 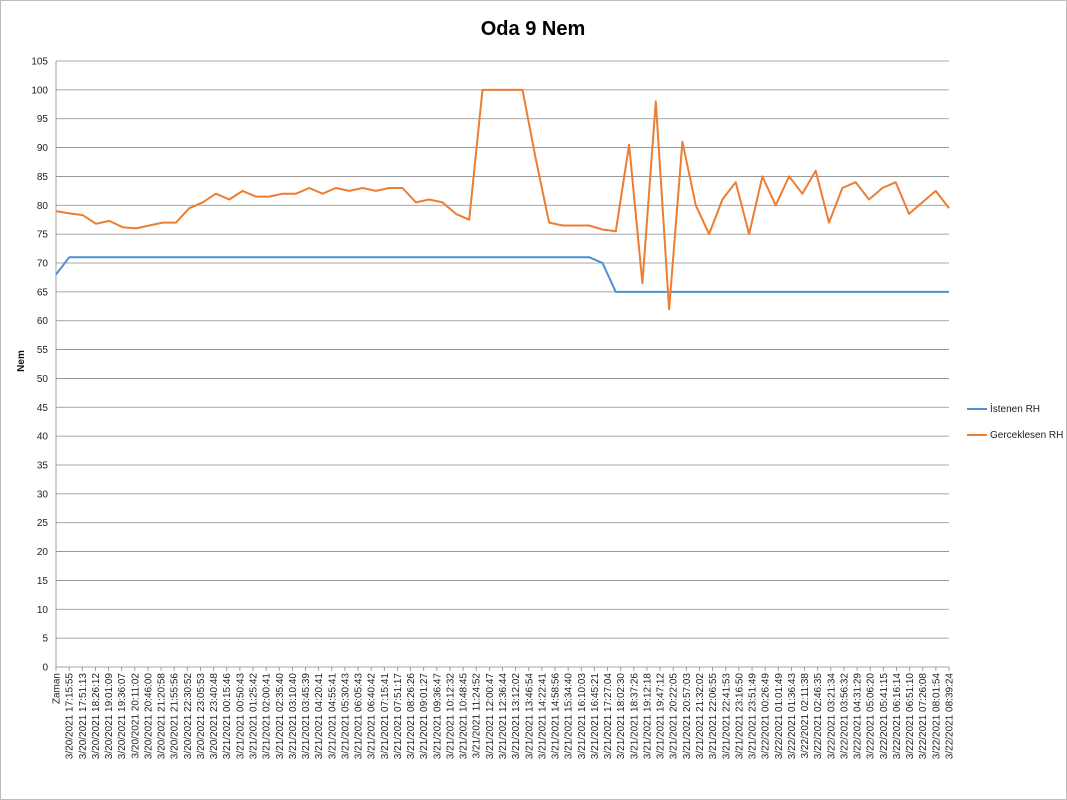 What do you see at coordinates (450, 716) in the screenshot?
I see `x-tick-label: 3/21/2021 10:12:32` at bounding box center [450, 716].